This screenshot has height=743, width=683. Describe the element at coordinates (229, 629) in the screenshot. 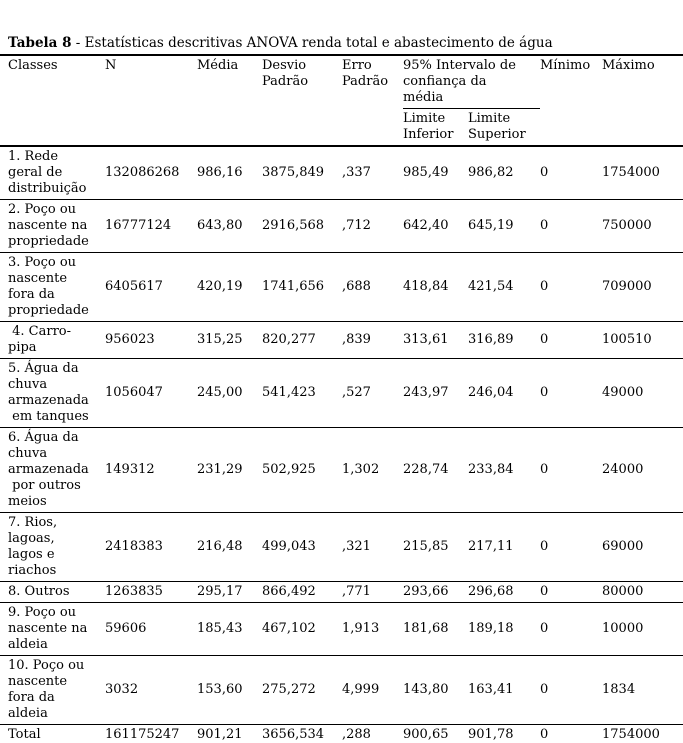

I see `cell-media: 185,43` at that location.